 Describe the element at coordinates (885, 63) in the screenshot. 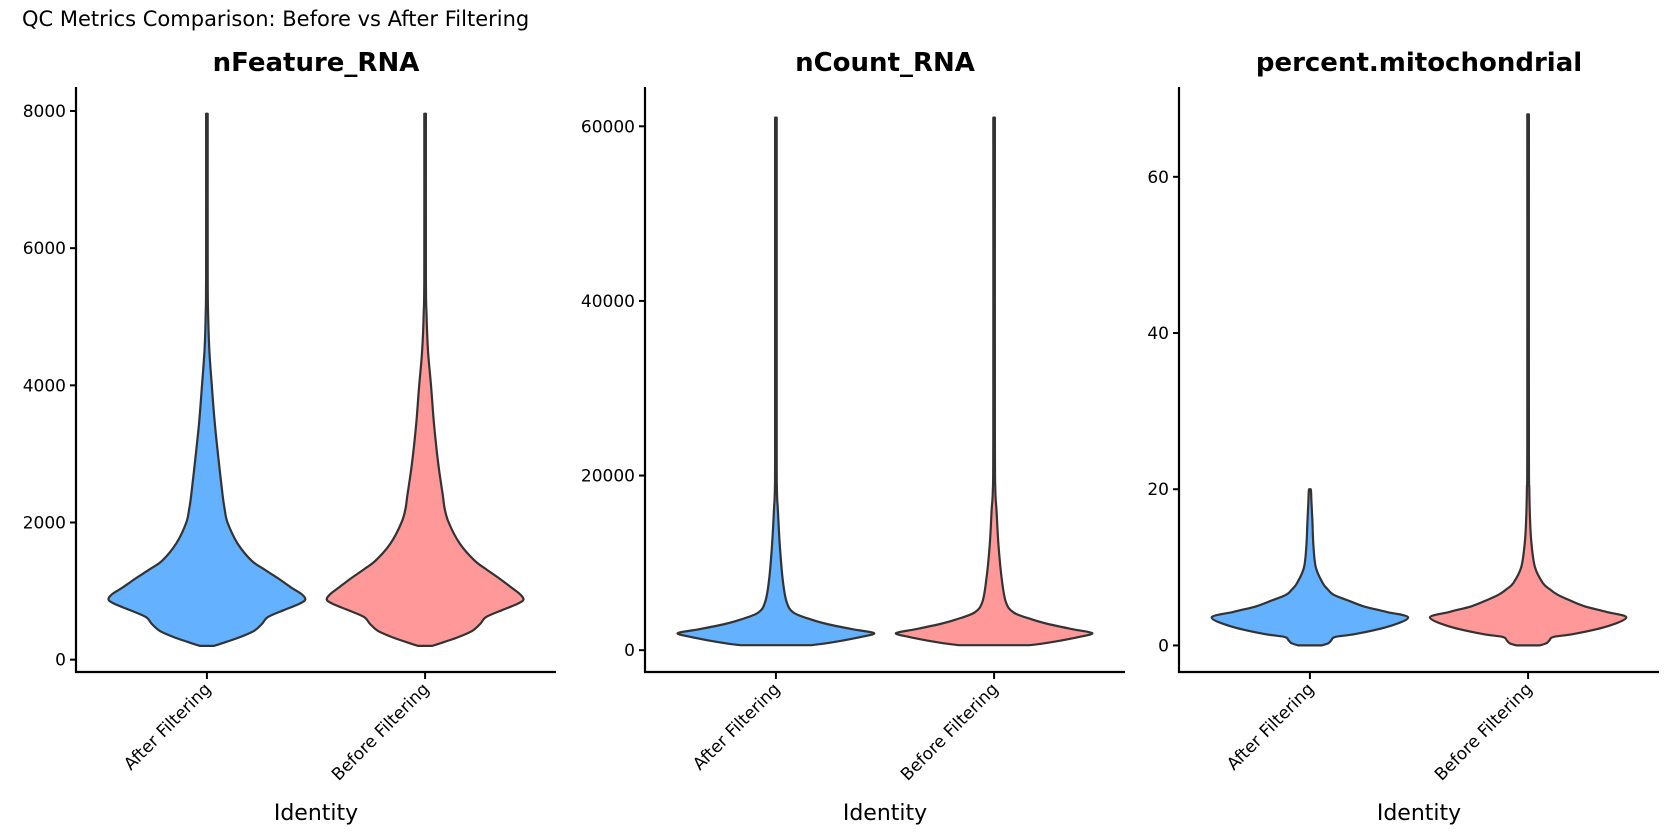

I see `panel-title: nCount_RNA` at that location.